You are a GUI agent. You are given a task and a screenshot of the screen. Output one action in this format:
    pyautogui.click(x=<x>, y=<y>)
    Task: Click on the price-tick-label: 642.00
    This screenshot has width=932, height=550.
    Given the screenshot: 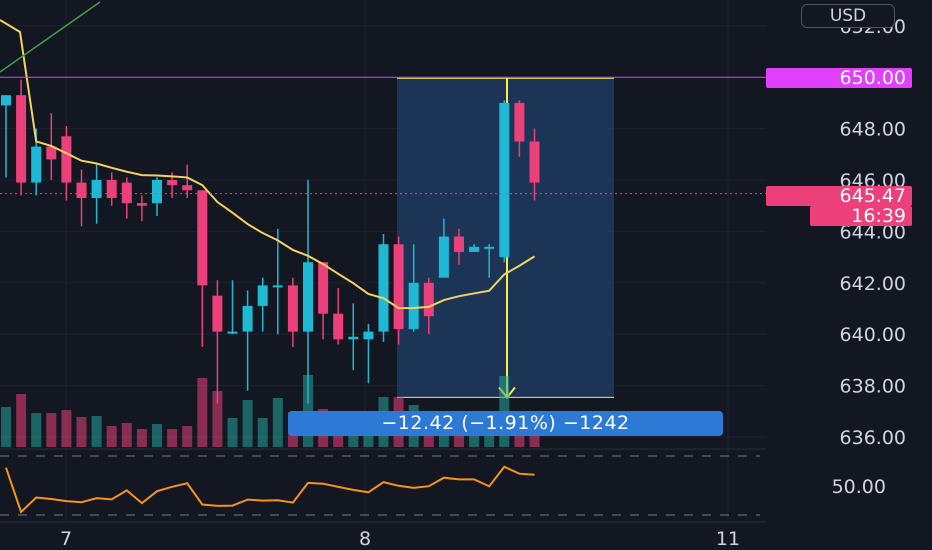 What is the action you would take?
    pyautogui.click(x=873, y=284)
    